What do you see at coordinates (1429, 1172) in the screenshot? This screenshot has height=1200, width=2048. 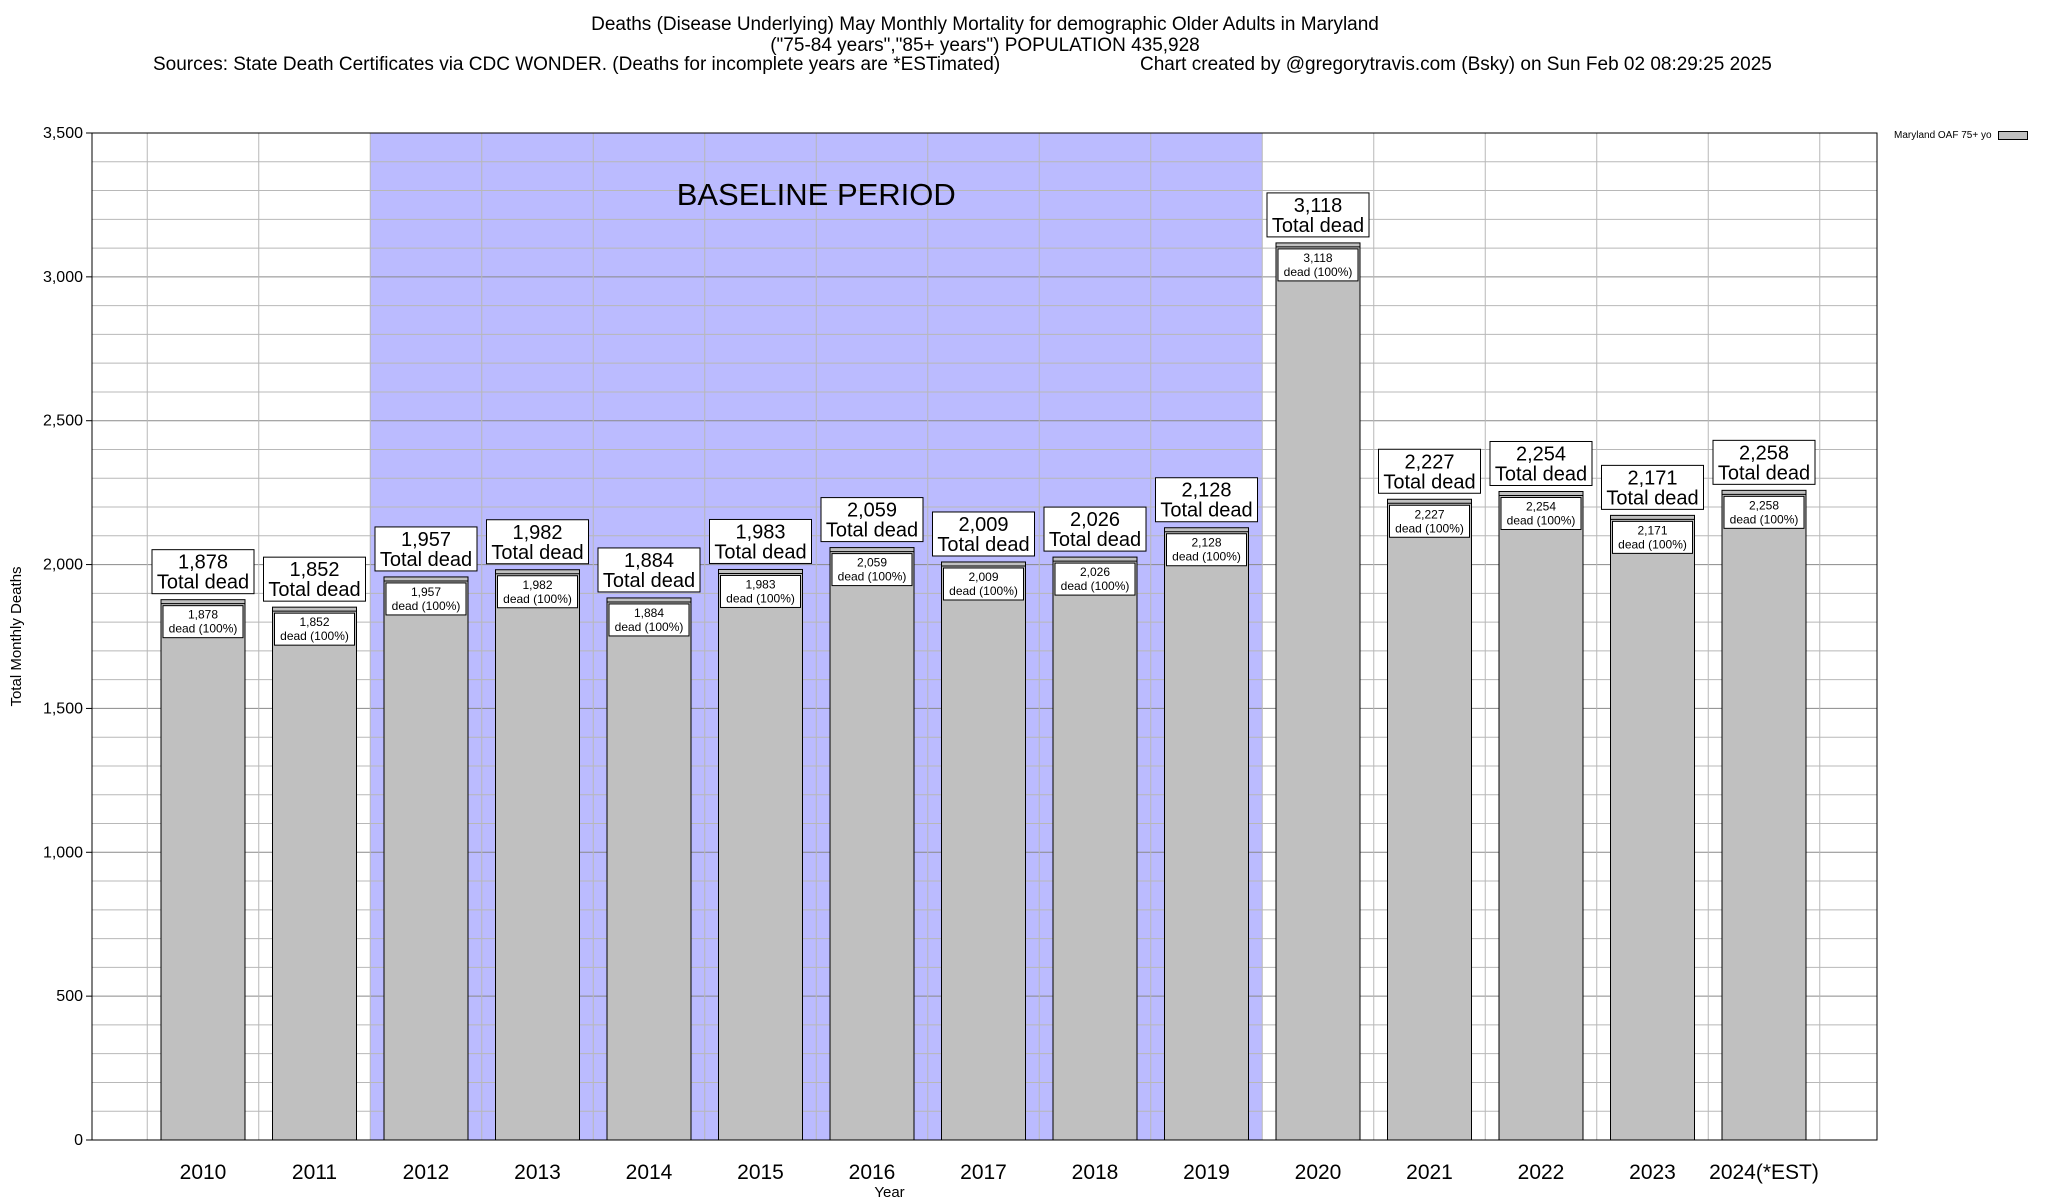 I see `x-tick-label: 2021` at bounding box center [1429, 1172].